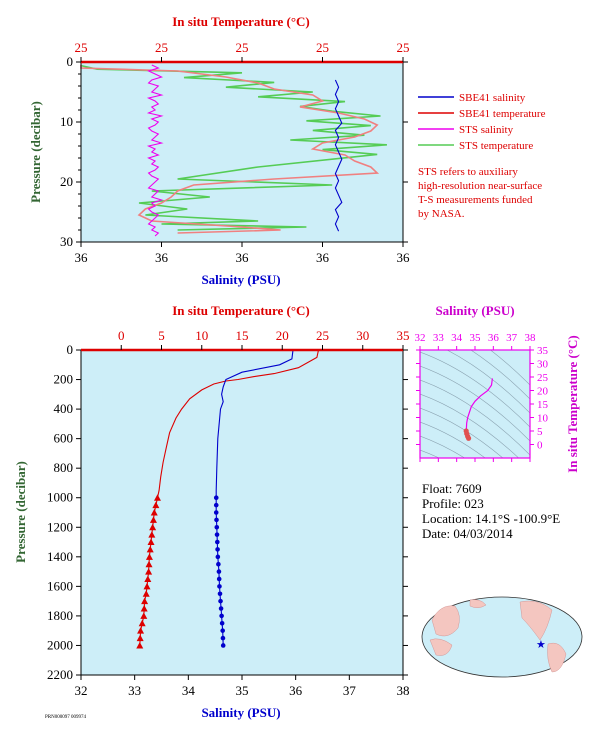 Image resolution: width=601 pixels, height=736 pixels. Describe the element at coordinates (65, 717) in the screenshot. I see `footer-id: PRN000097 009974` at that location.